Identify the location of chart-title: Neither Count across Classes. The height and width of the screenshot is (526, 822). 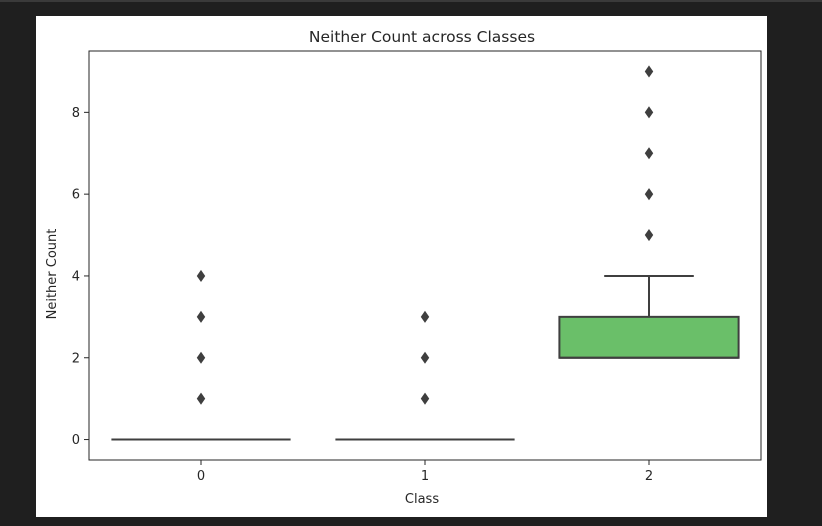
(422, 37).